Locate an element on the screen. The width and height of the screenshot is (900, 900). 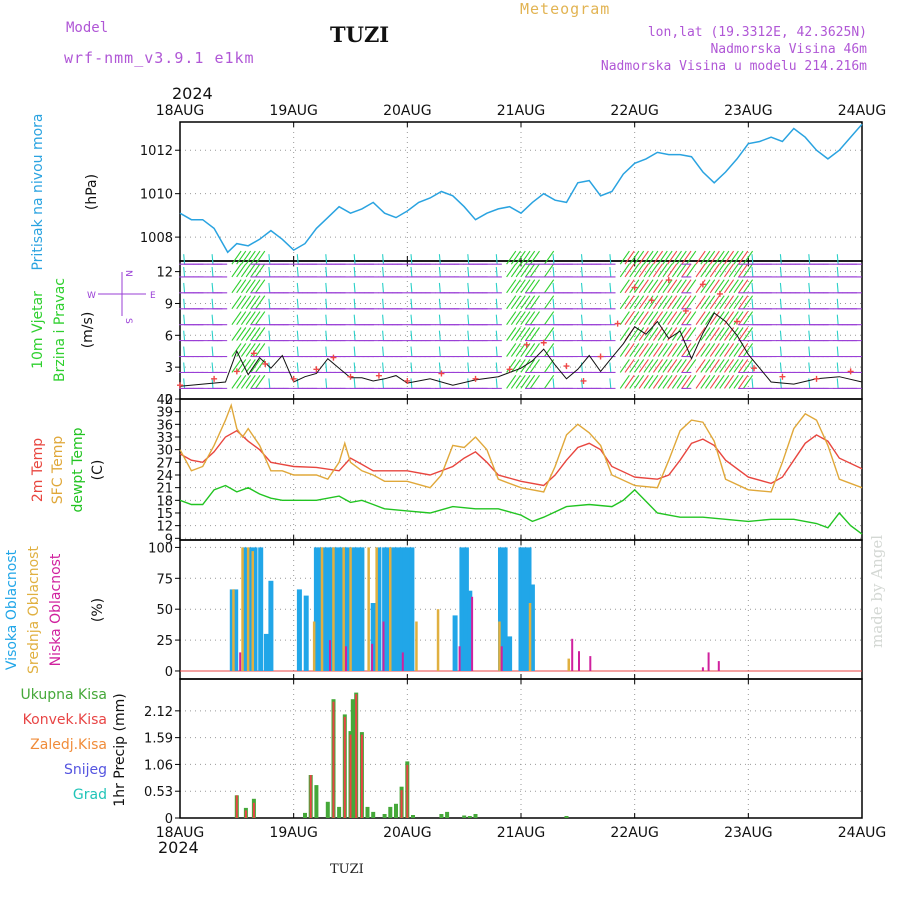
low-cloud-bar is located at coordinates (572, 654).